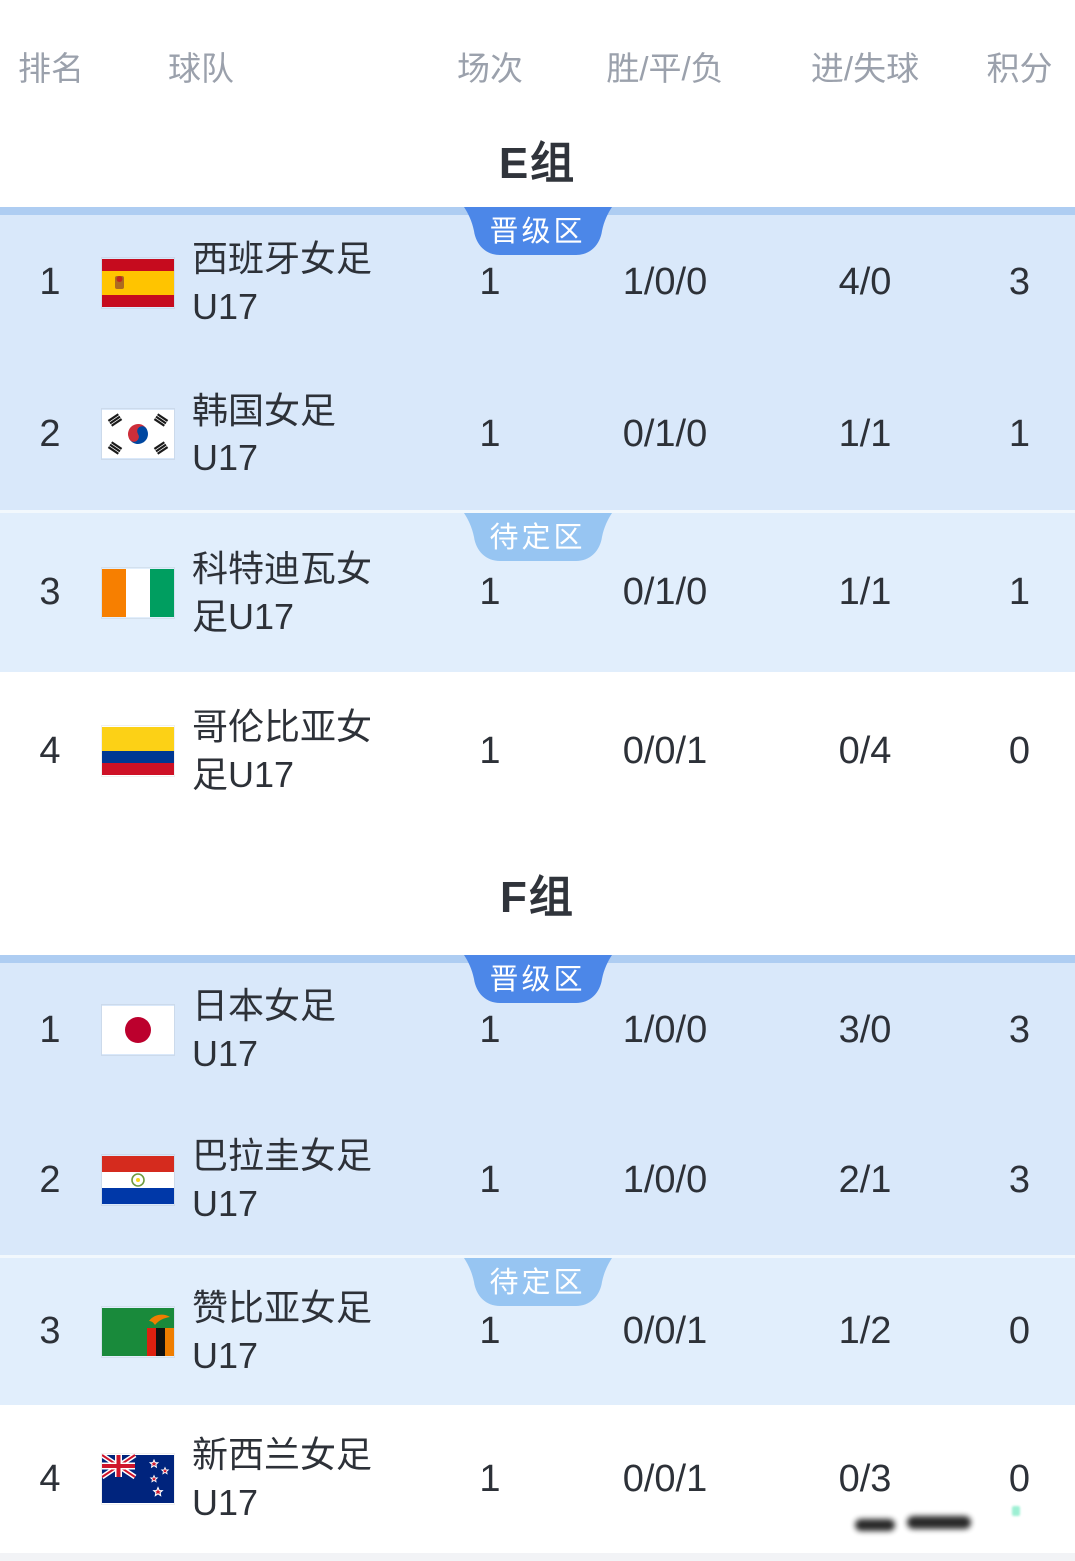 The width and height of the screenshot is (1075, 1561). What do you see at coordinates (537, 435) in the screenshot?
I see `table-row: 2` at bounding box center [537, 435].